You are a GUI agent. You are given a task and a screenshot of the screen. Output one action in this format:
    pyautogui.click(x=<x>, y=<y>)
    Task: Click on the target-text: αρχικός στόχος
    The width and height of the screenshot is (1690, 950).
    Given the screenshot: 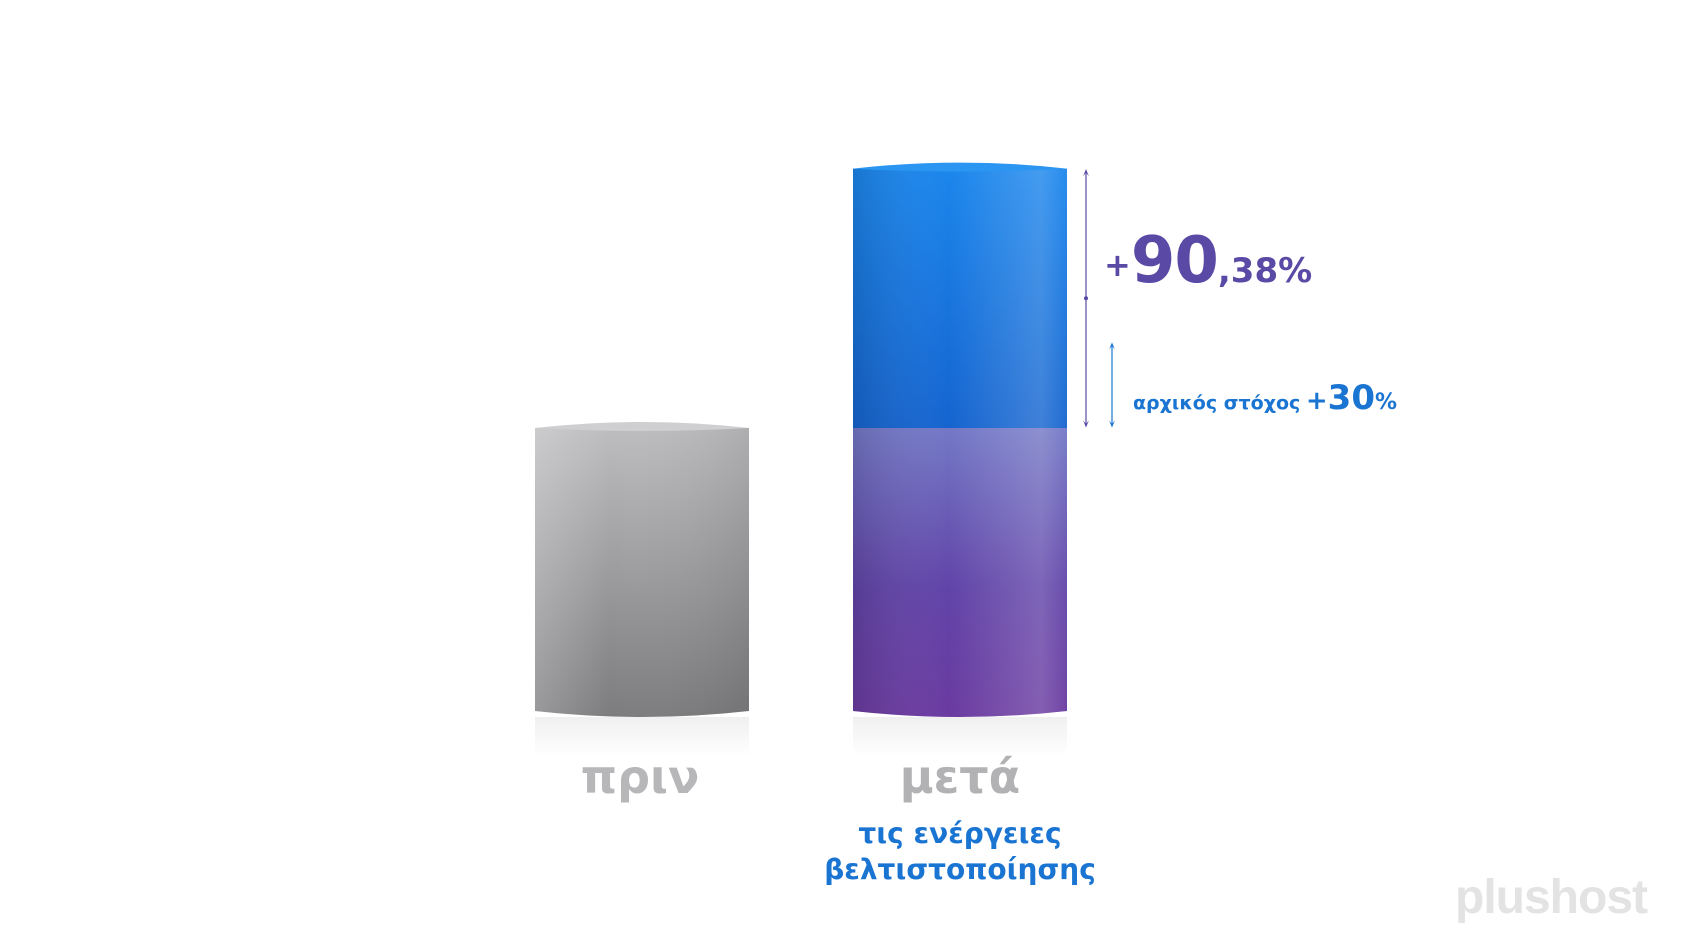 What is the action you would take?
    pyautogui.click(x=1217, y=403)
    